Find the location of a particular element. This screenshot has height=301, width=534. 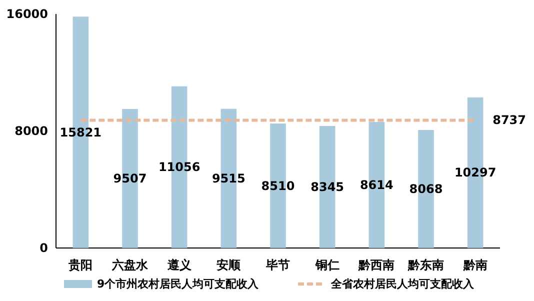

data-label: 15821 is located at coordinates (81, 132).